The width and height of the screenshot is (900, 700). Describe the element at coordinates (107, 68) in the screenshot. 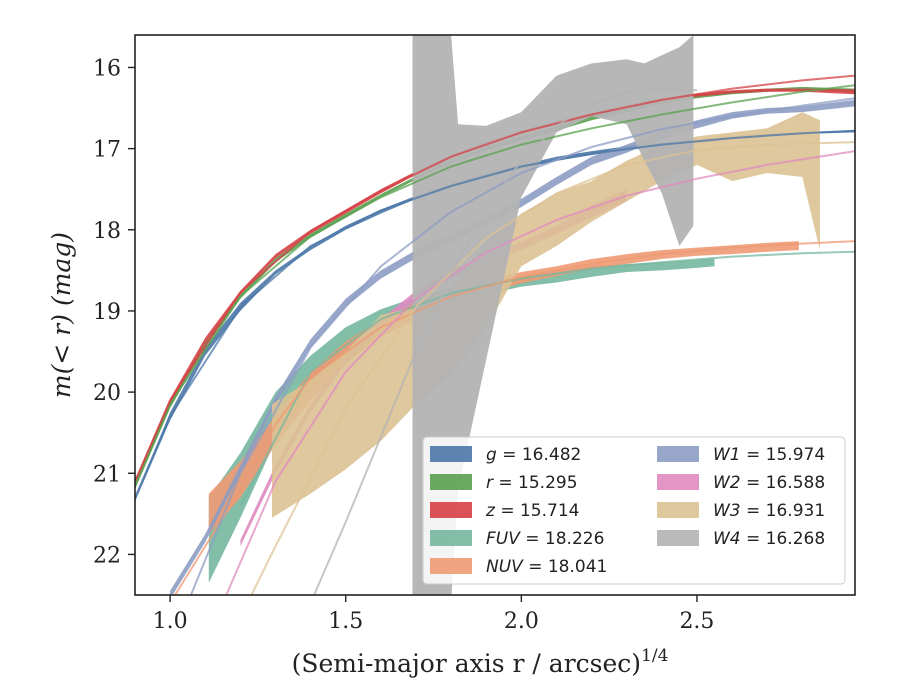

I see `y-tick-label: 16` at that location.